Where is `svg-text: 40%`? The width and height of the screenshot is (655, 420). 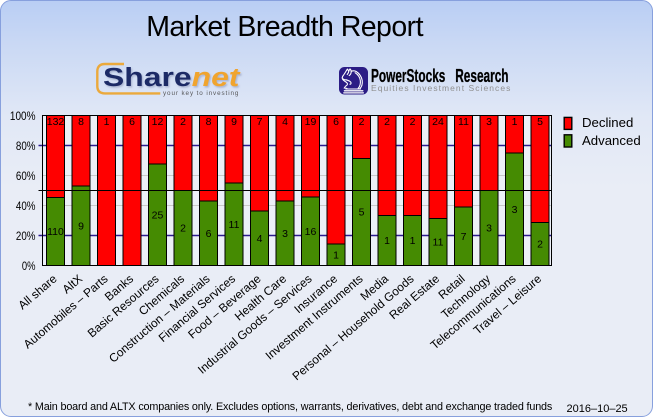 svg-text: 40% is located at coordinates (26, 206).